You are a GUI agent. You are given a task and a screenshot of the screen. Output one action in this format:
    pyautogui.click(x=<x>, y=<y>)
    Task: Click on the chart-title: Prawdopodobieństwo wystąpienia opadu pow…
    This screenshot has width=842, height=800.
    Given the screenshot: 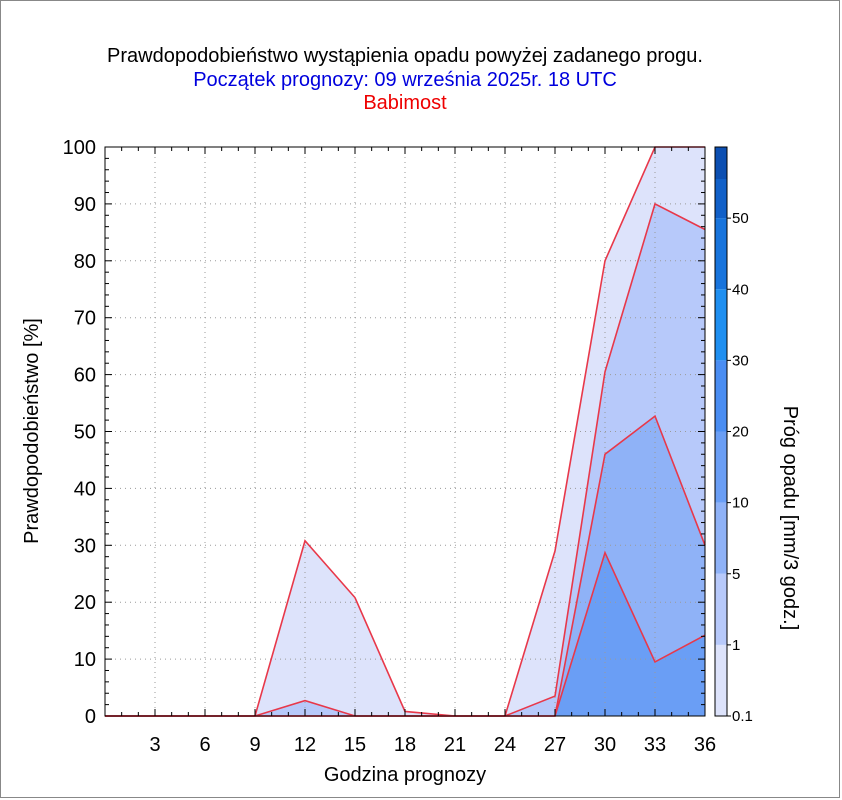 What is the action you would take?
    pyautogui.click(x=405, y=56)
    